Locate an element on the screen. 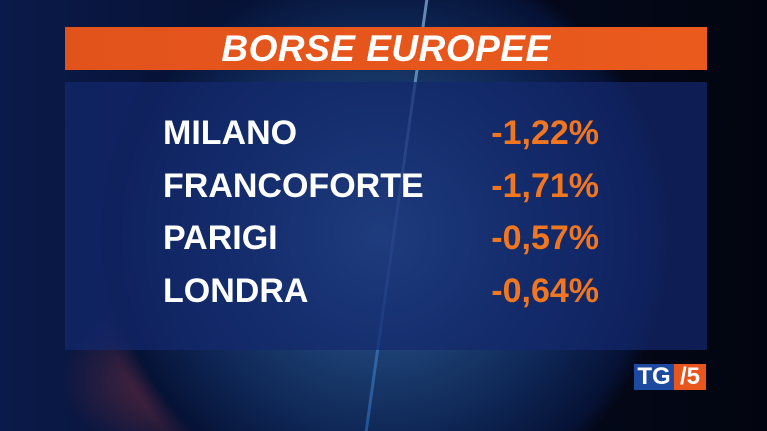 The height and width of the screenshot is (431, 767). market-row: FRANCOFORTE -1,71% is located at coordinates (386, 192).